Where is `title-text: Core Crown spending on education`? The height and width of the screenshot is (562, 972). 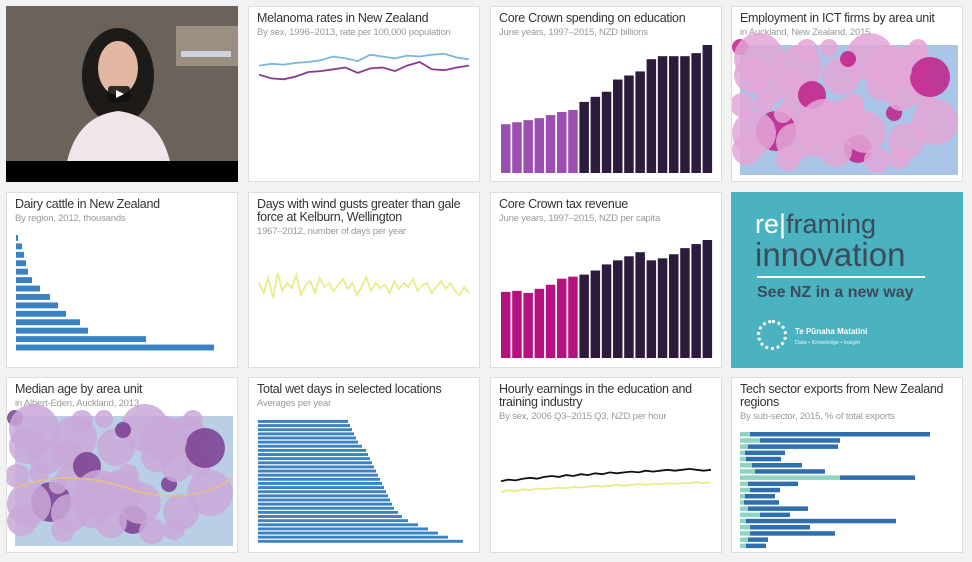
title-text: Core Crown spending on education is located at coordinates (592, 18).